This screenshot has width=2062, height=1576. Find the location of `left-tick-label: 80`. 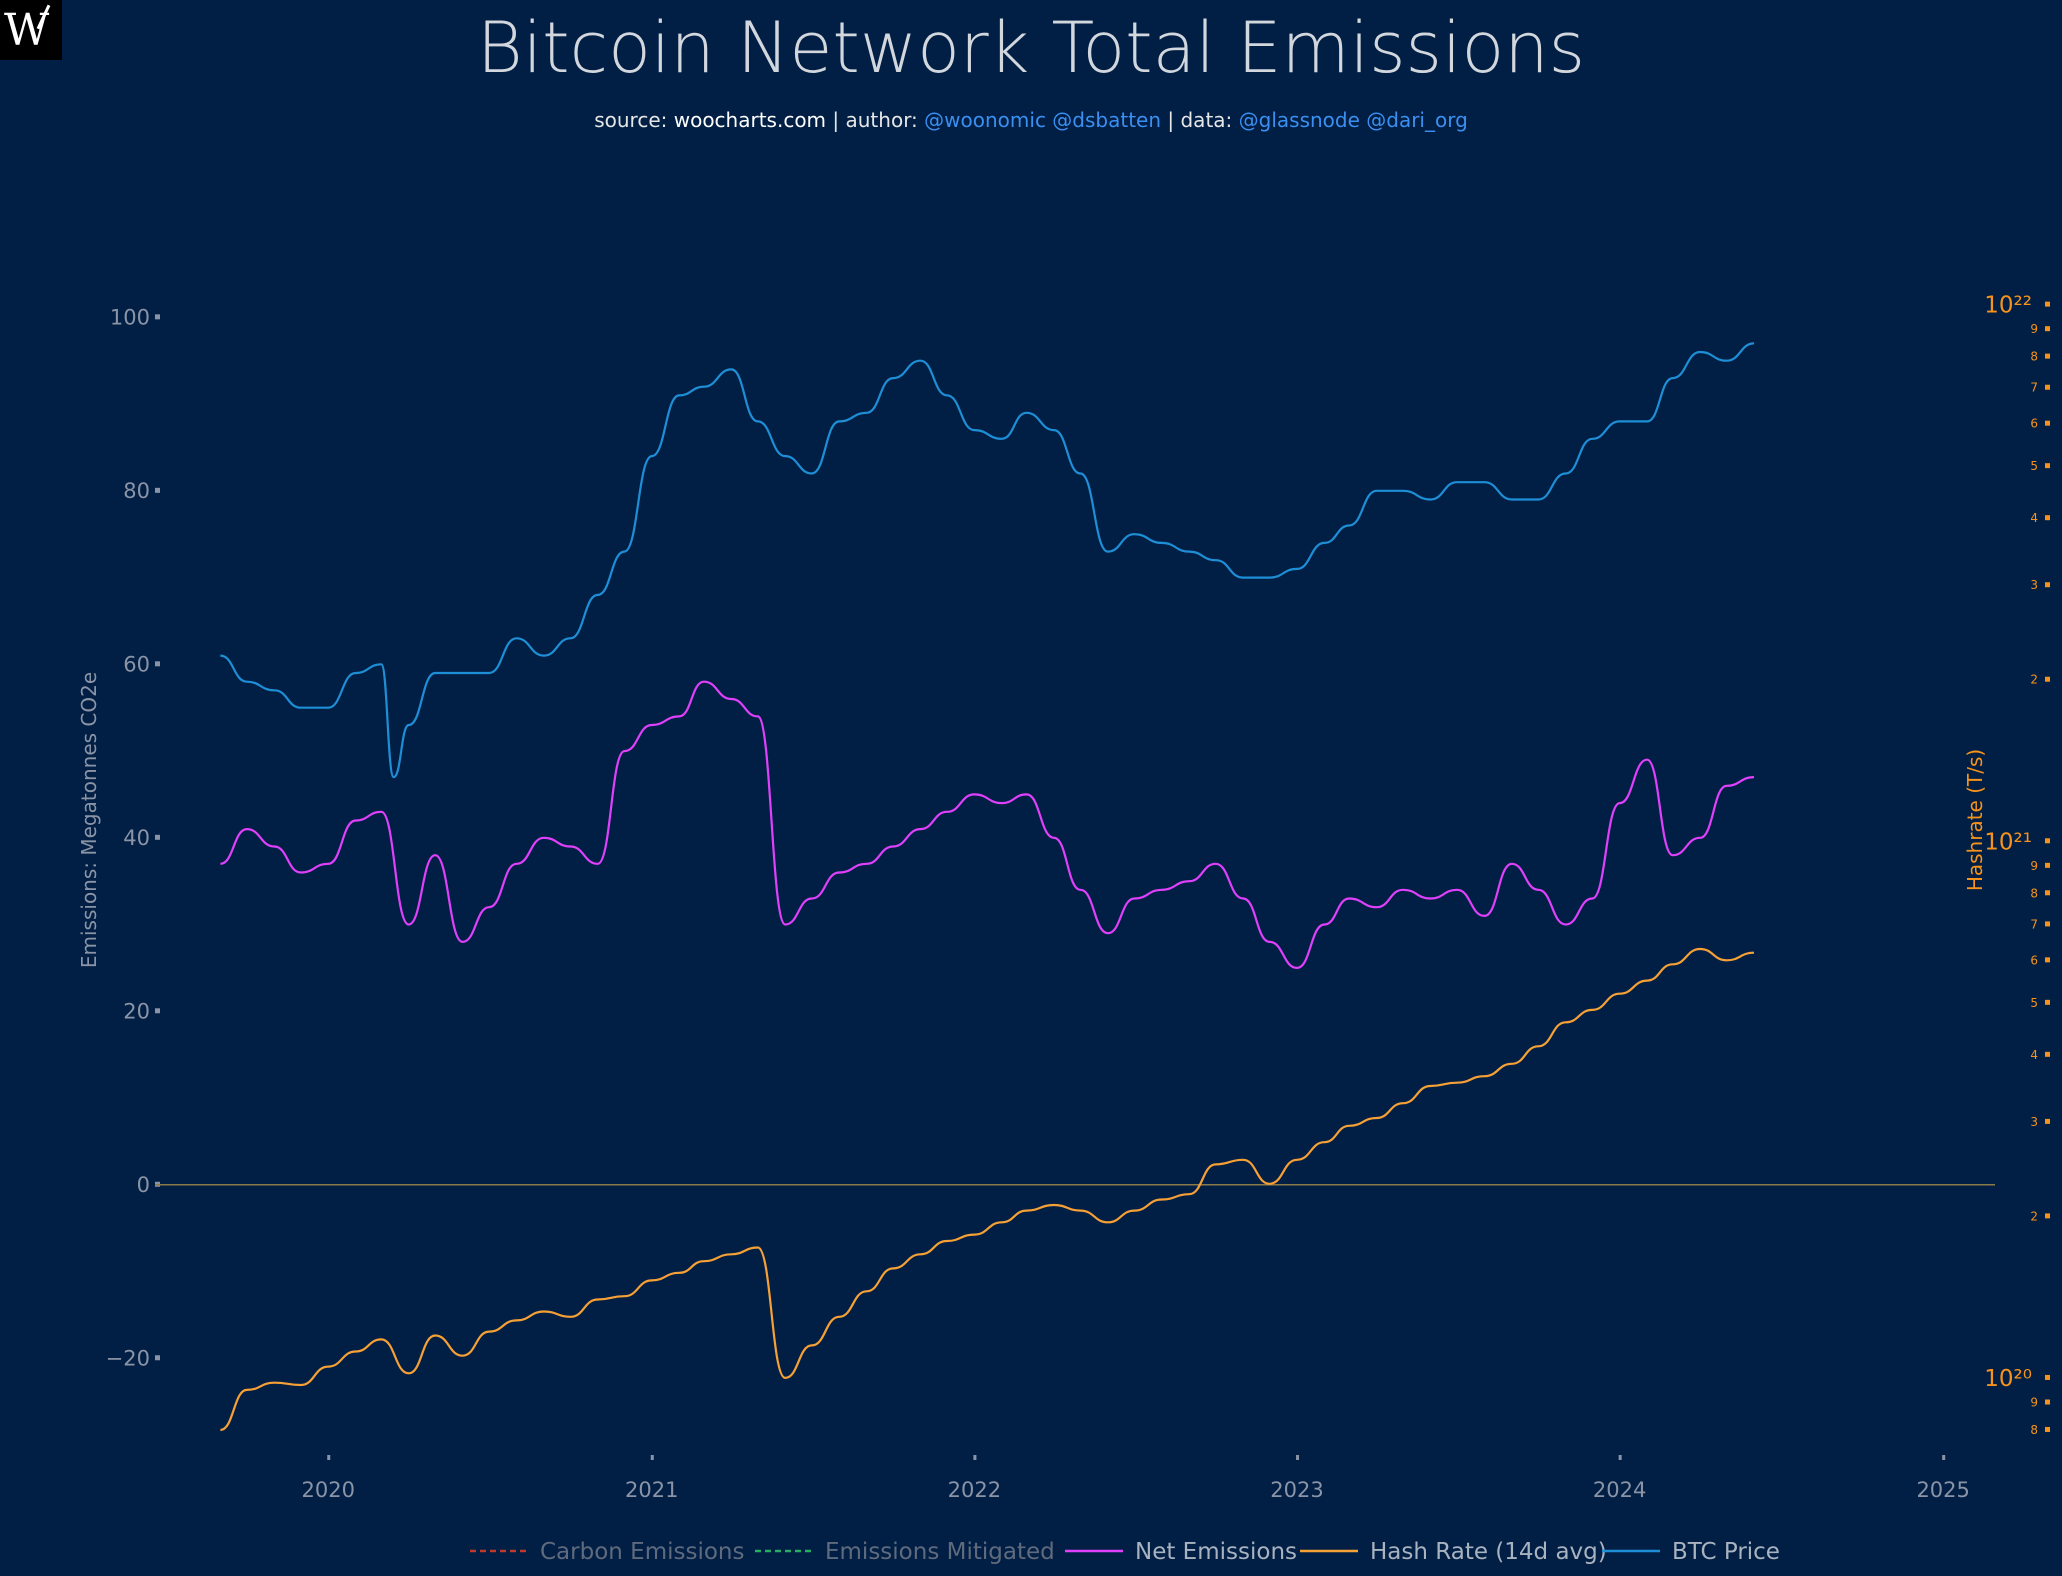

left-tick-label: 80 is located at coordinates (136, 491).